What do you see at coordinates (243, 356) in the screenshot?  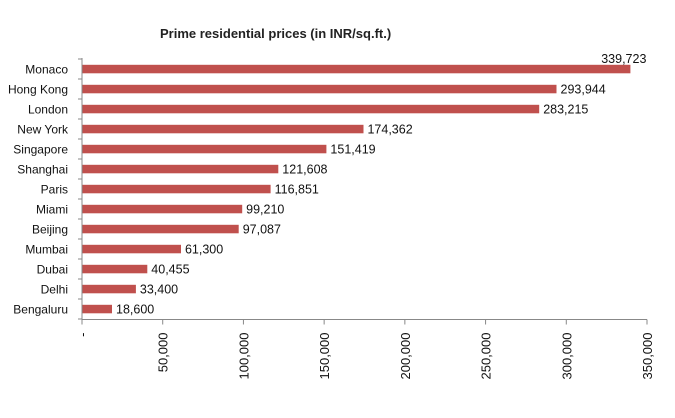 I see `x-tick-label: 100,000` at bounding box center [243, 356].